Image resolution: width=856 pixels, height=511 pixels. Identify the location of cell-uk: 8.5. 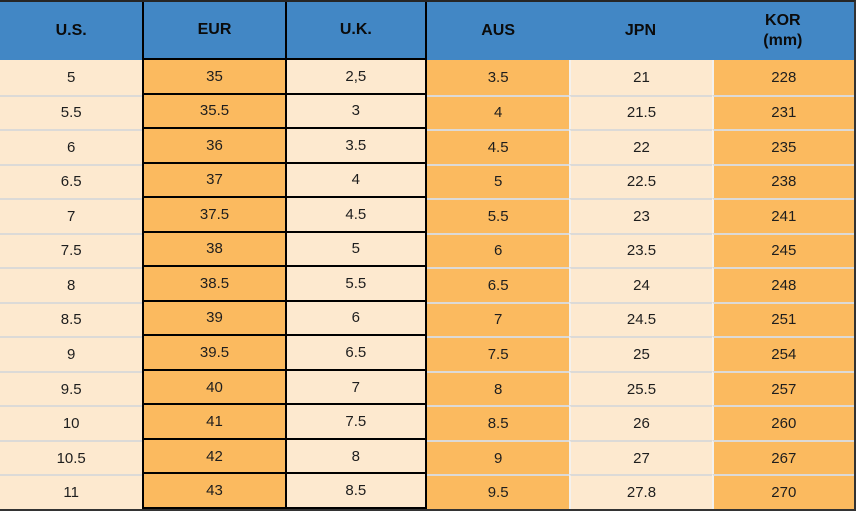
(355, 491).